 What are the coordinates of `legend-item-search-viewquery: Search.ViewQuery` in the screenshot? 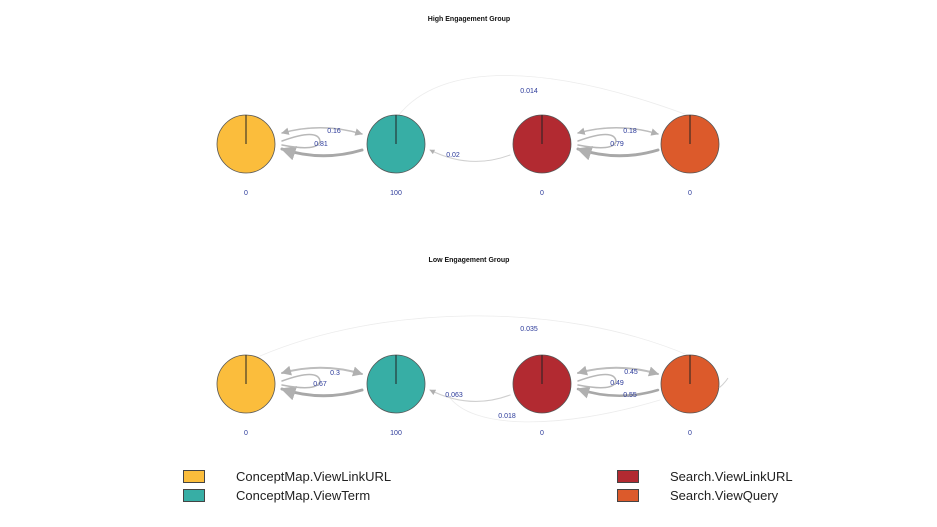 It's located at (697, 495).